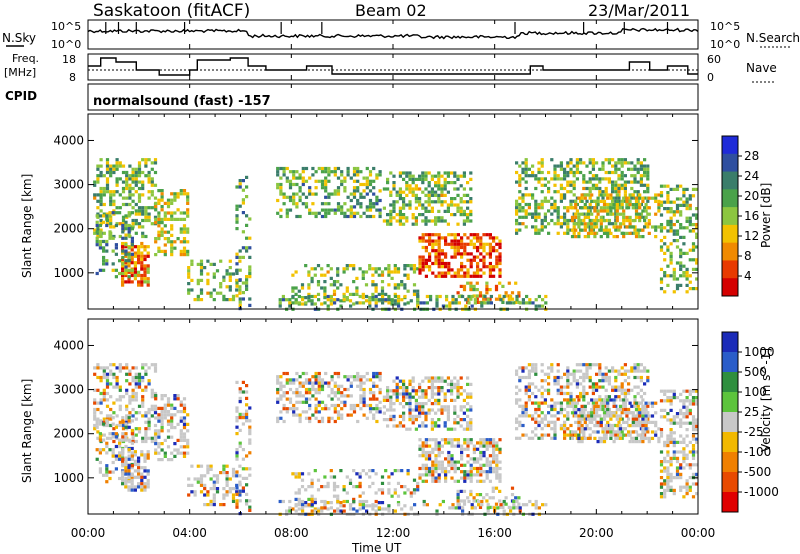  What do you see at coordinates (751, 236) in the screenshot?
I see `colorbar-tick-label: 12` at bounding box center [751, 236].